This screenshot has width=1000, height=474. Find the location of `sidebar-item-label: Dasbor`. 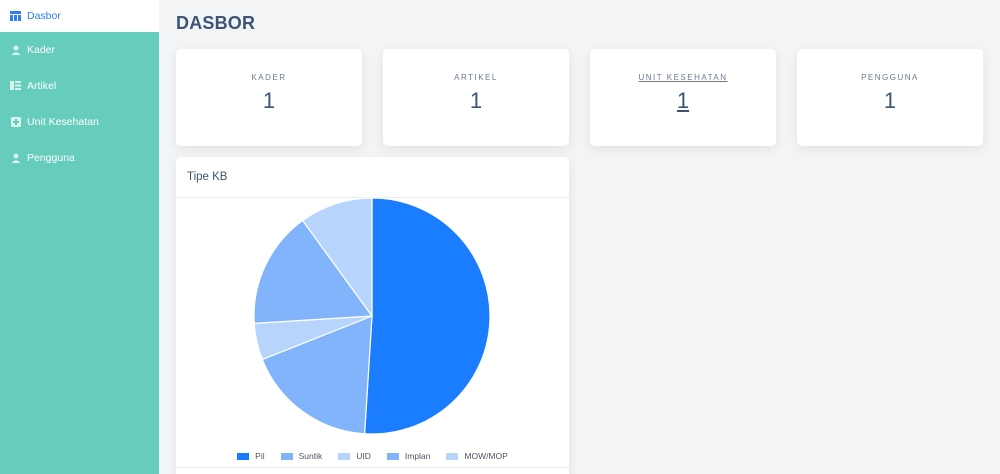

sidebar-item-label: Dasbor is located at coordinates (44, 16).